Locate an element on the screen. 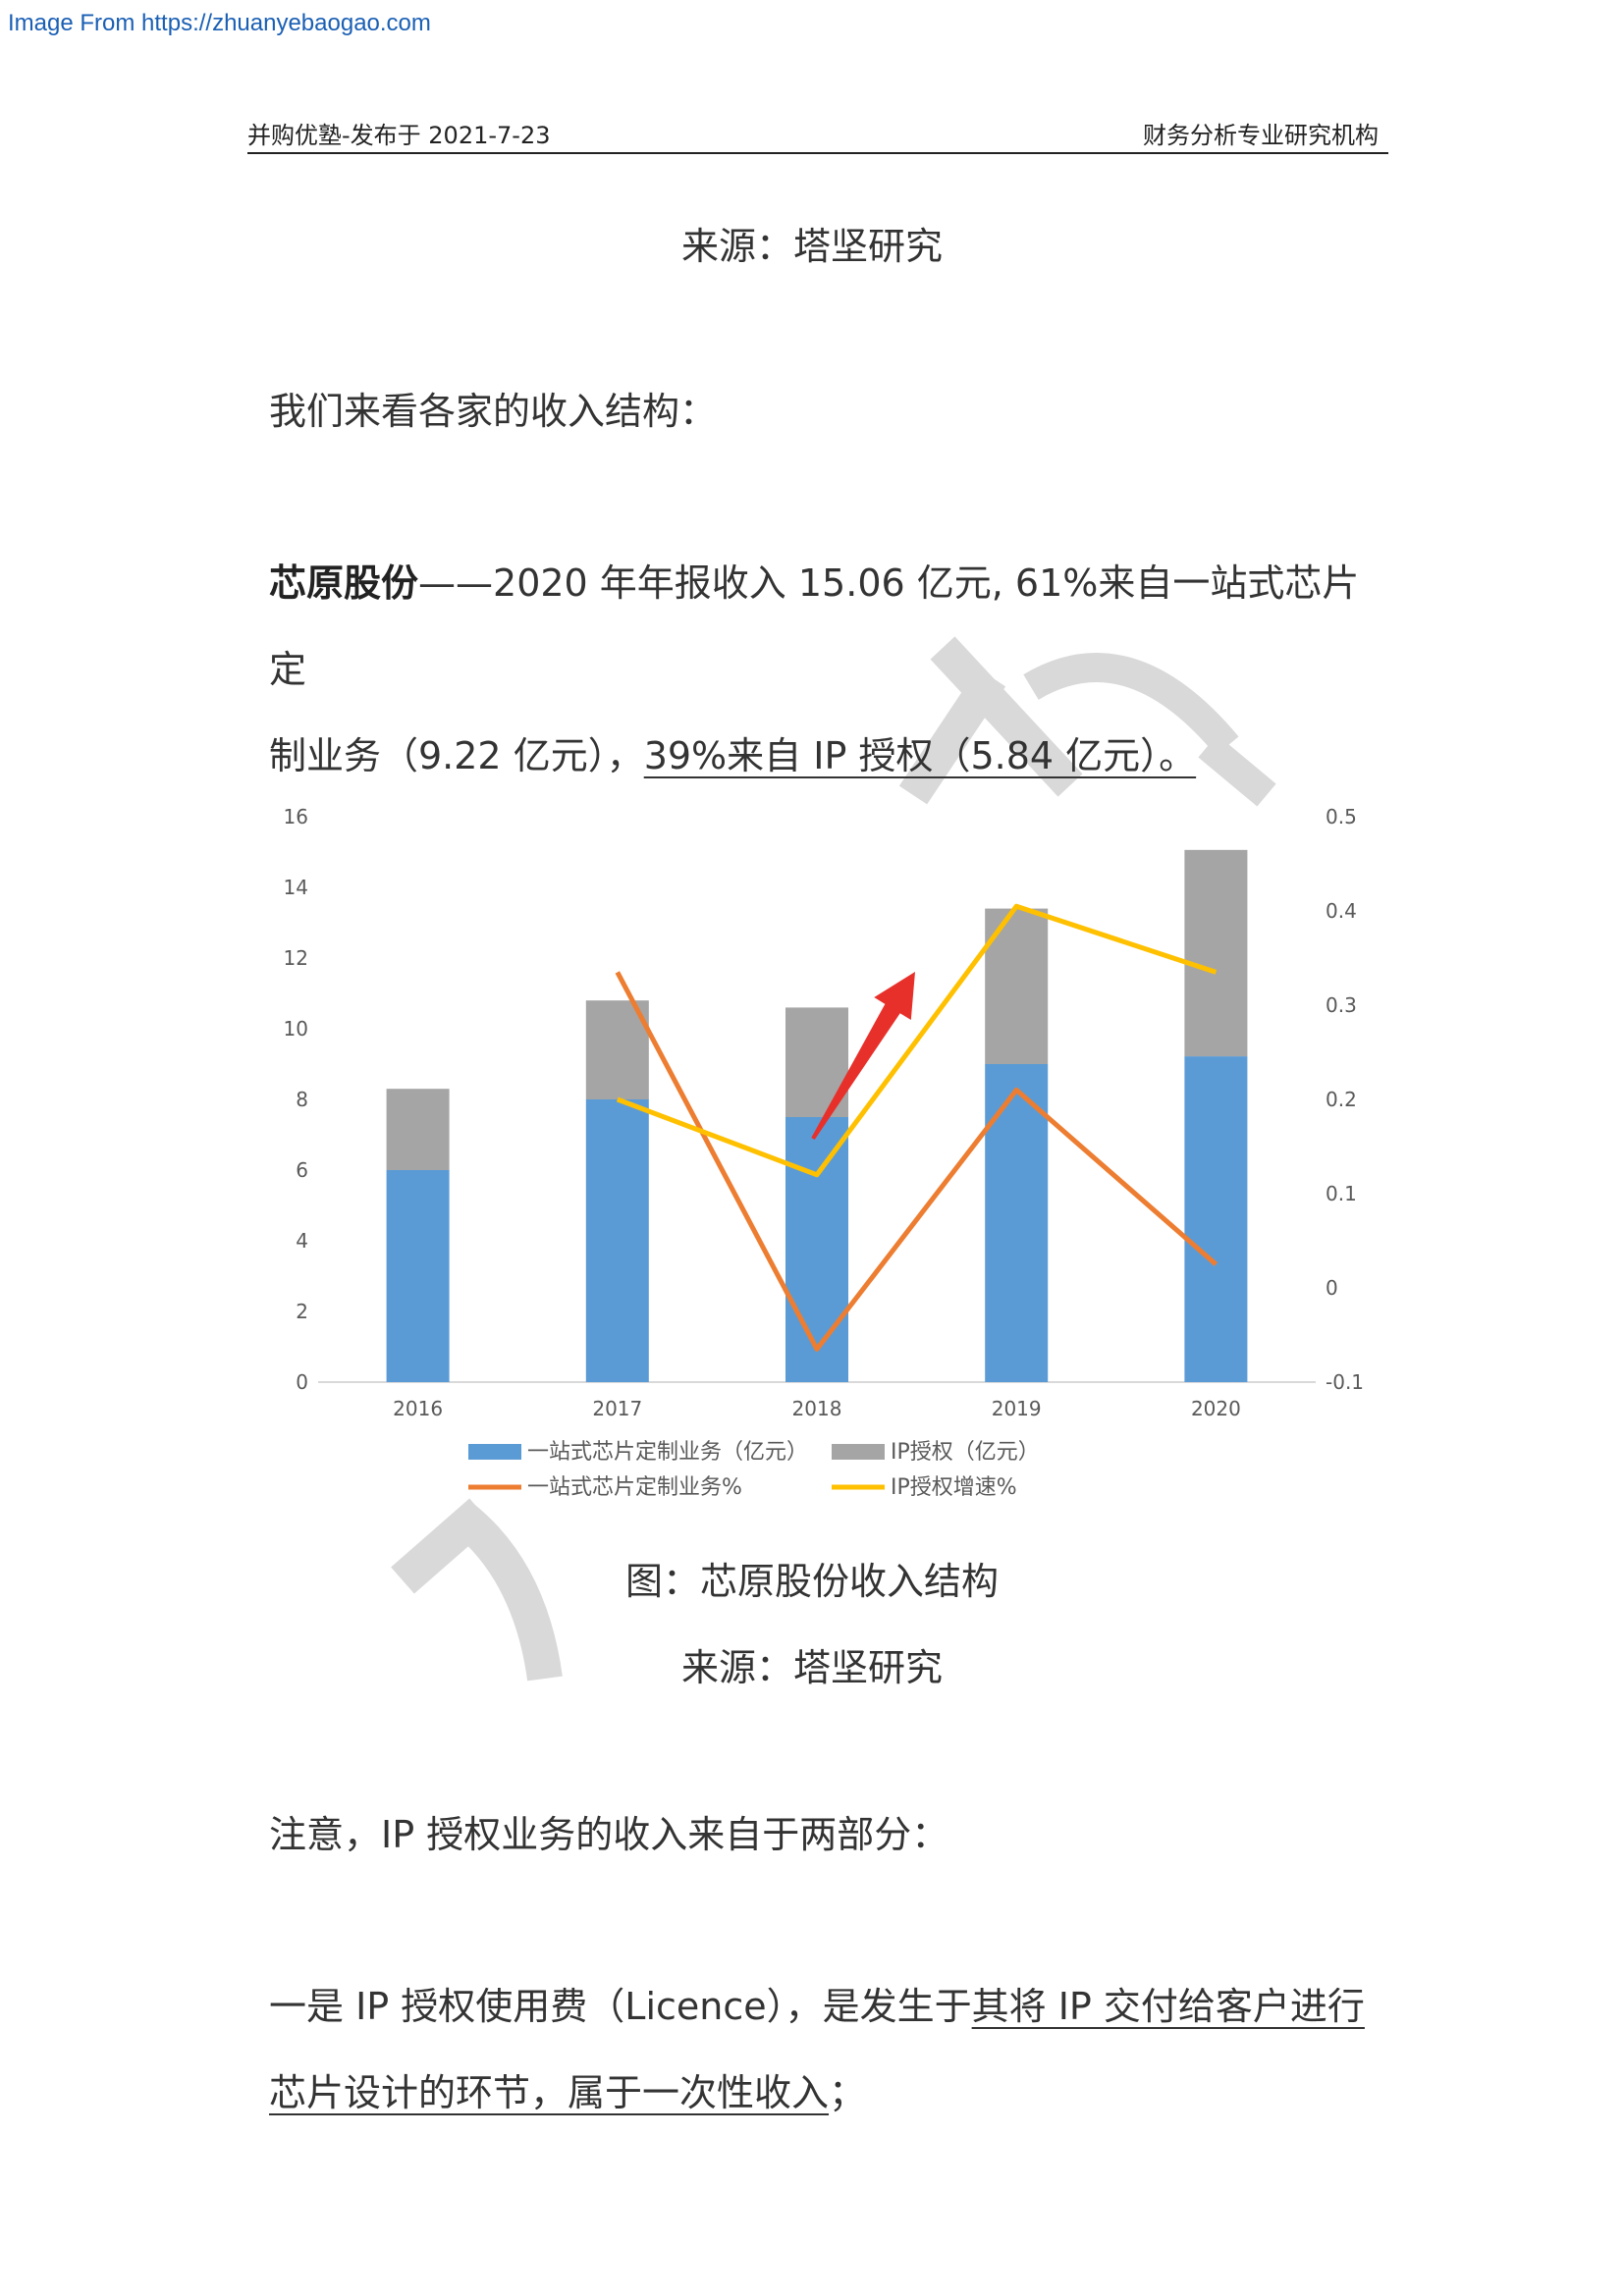 The image size is (1624, 2296). company-line-1-rest: ——2020 年年报收入 15.06 亿元, 61%来自一站式芯片定 is located at coordinates (814, 626).